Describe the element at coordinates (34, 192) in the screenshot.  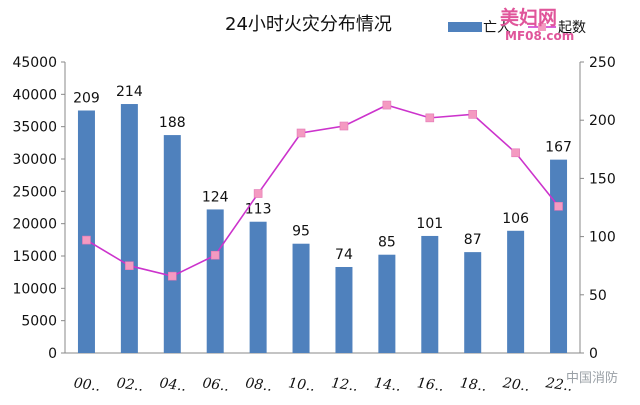
I see `y-left-tick-label: 25000` at that location.